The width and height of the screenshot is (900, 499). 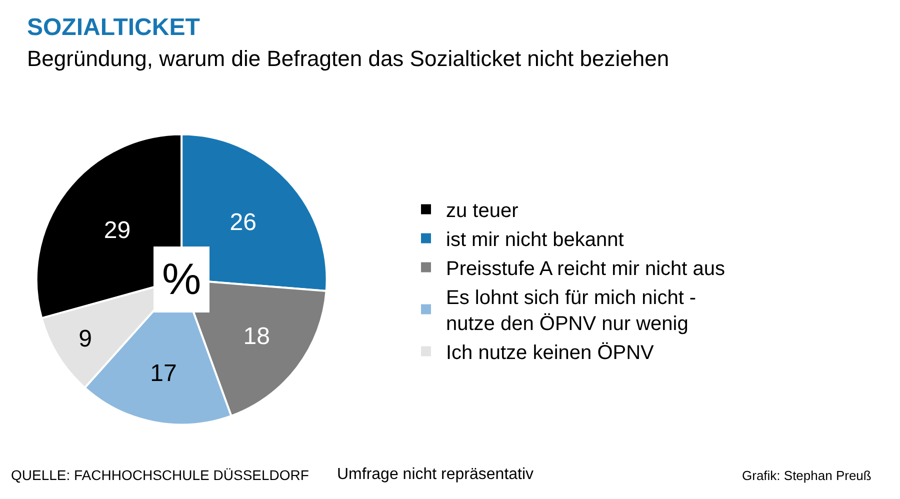 I want to click on legend-label: zu teuer, so click(x=482, y=211).